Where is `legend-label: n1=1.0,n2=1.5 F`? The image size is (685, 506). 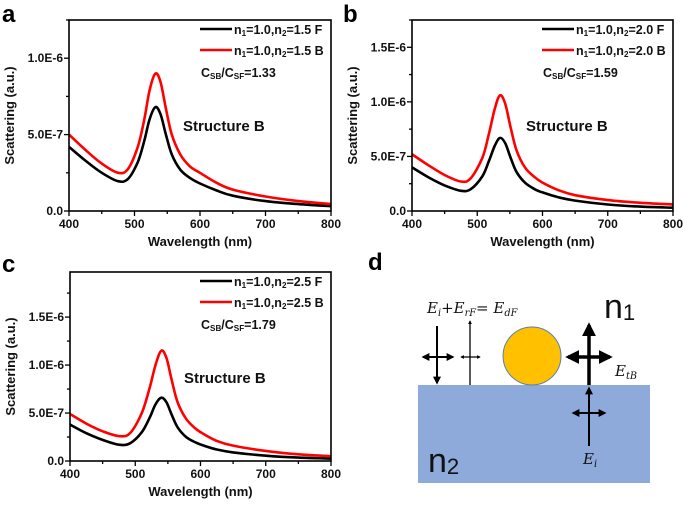
legend-label: n1=1.0,n2=1.5 F is located at coordinates (278, 30).